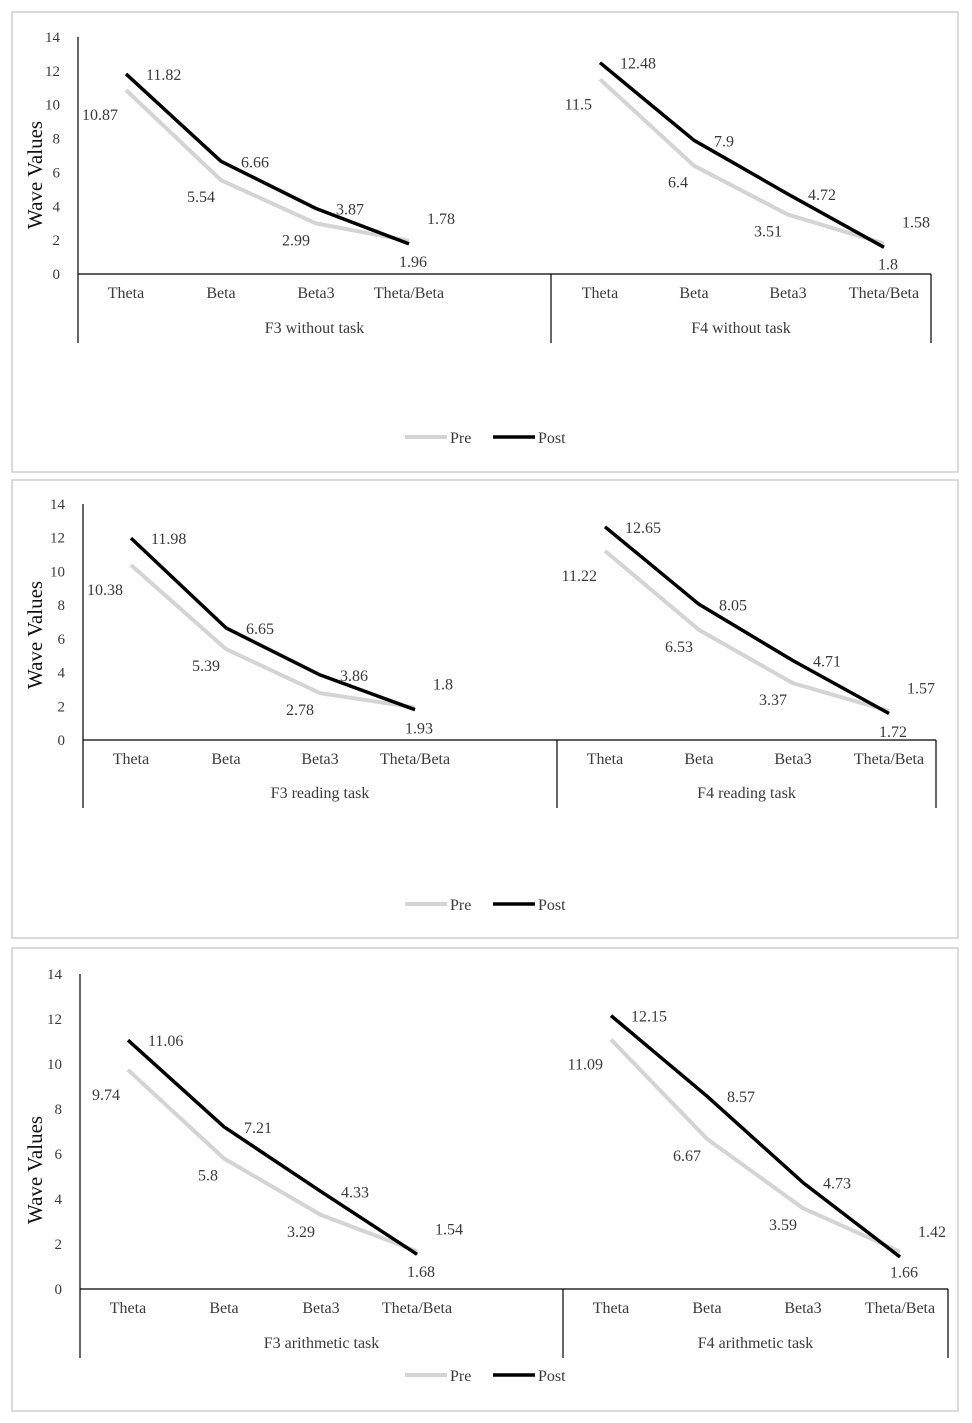 The image size is (972, 1423). What do you see at coordinates (768, 232) in the screenshot?
I see `data-label: 3.51` at bounding box center [768, 232].